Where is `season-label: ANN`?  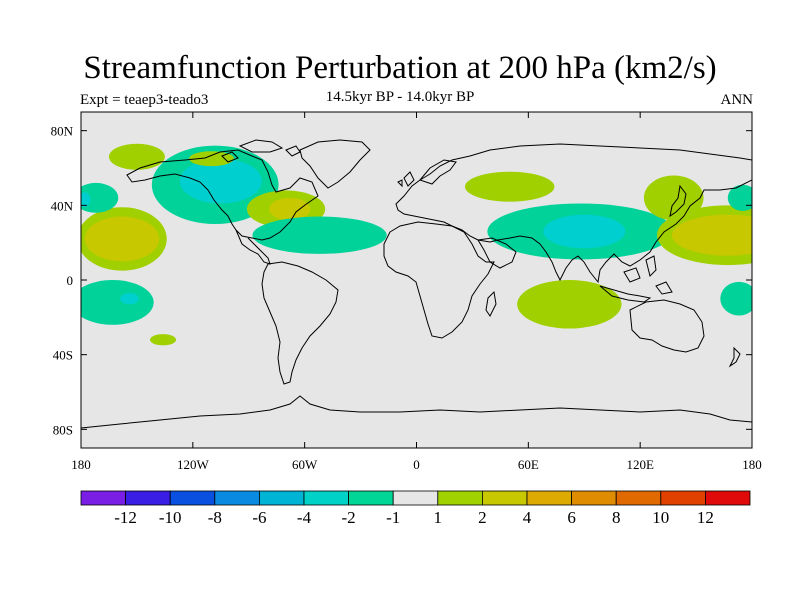 season-label: ANN is located at coordinates (737, 100).